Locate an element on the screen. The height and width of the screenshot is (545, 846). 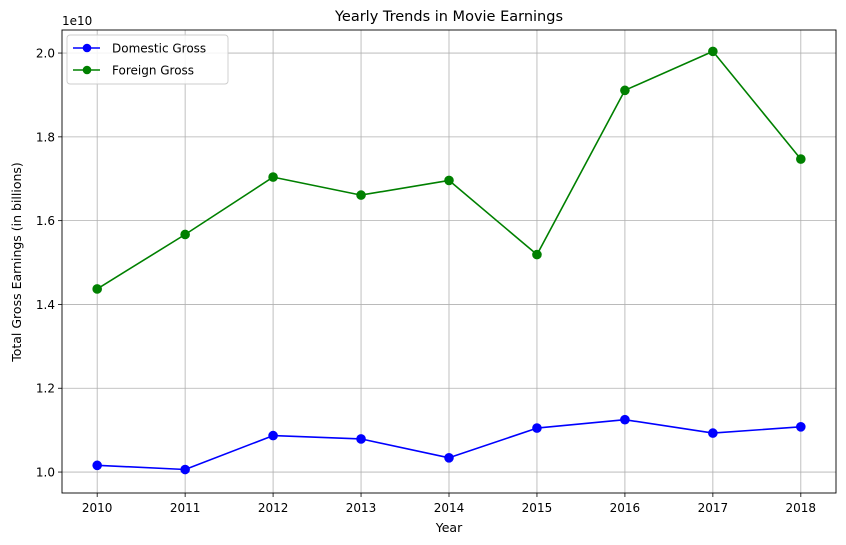
x-tick-label: 2016 is located at coordinates (625, 508).